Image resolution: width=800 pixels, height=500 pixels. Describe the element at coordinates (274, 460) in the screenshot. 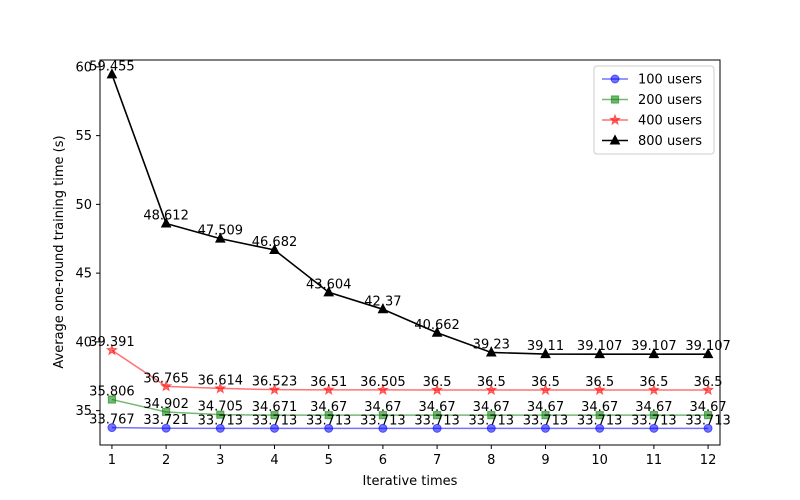

I see `x-tick-label: 4` at that location.